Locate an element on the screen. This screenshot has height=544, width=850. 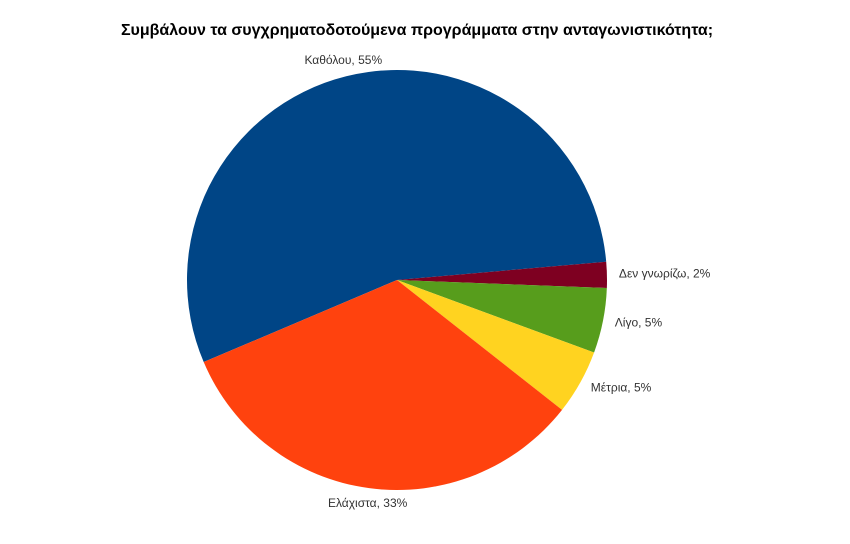
data-label: Καθόλου, 55% is located at coordinates (343, 60).